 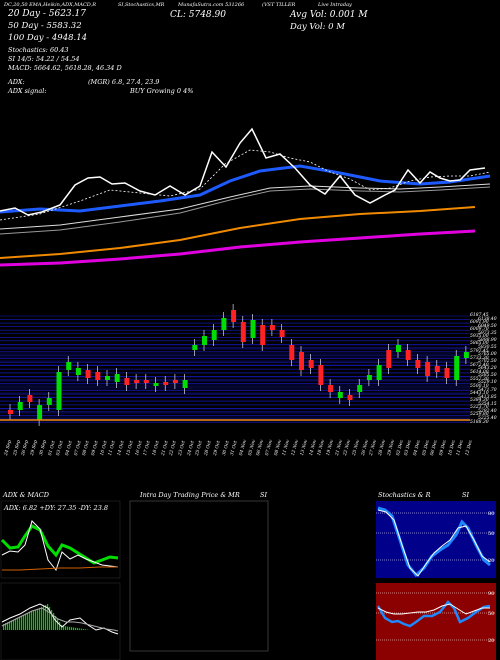 I want to click on legend-stochastics: Stochastics: 60.43, so click(x=38, y=50).